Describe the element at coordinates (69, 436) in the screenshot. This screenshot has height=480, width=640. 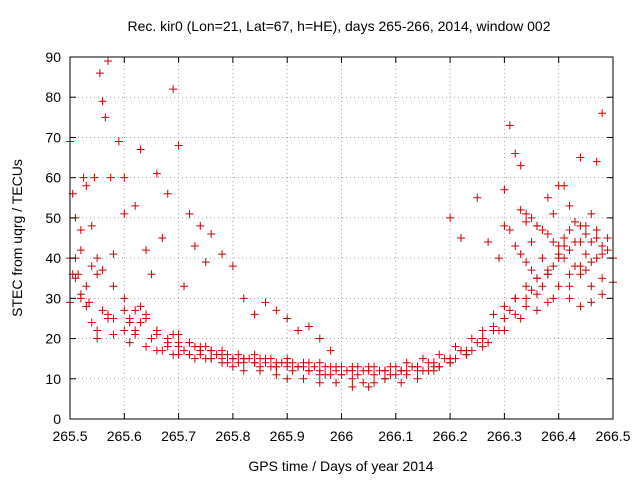
I see `x-tick-label: 265.5` at that location.